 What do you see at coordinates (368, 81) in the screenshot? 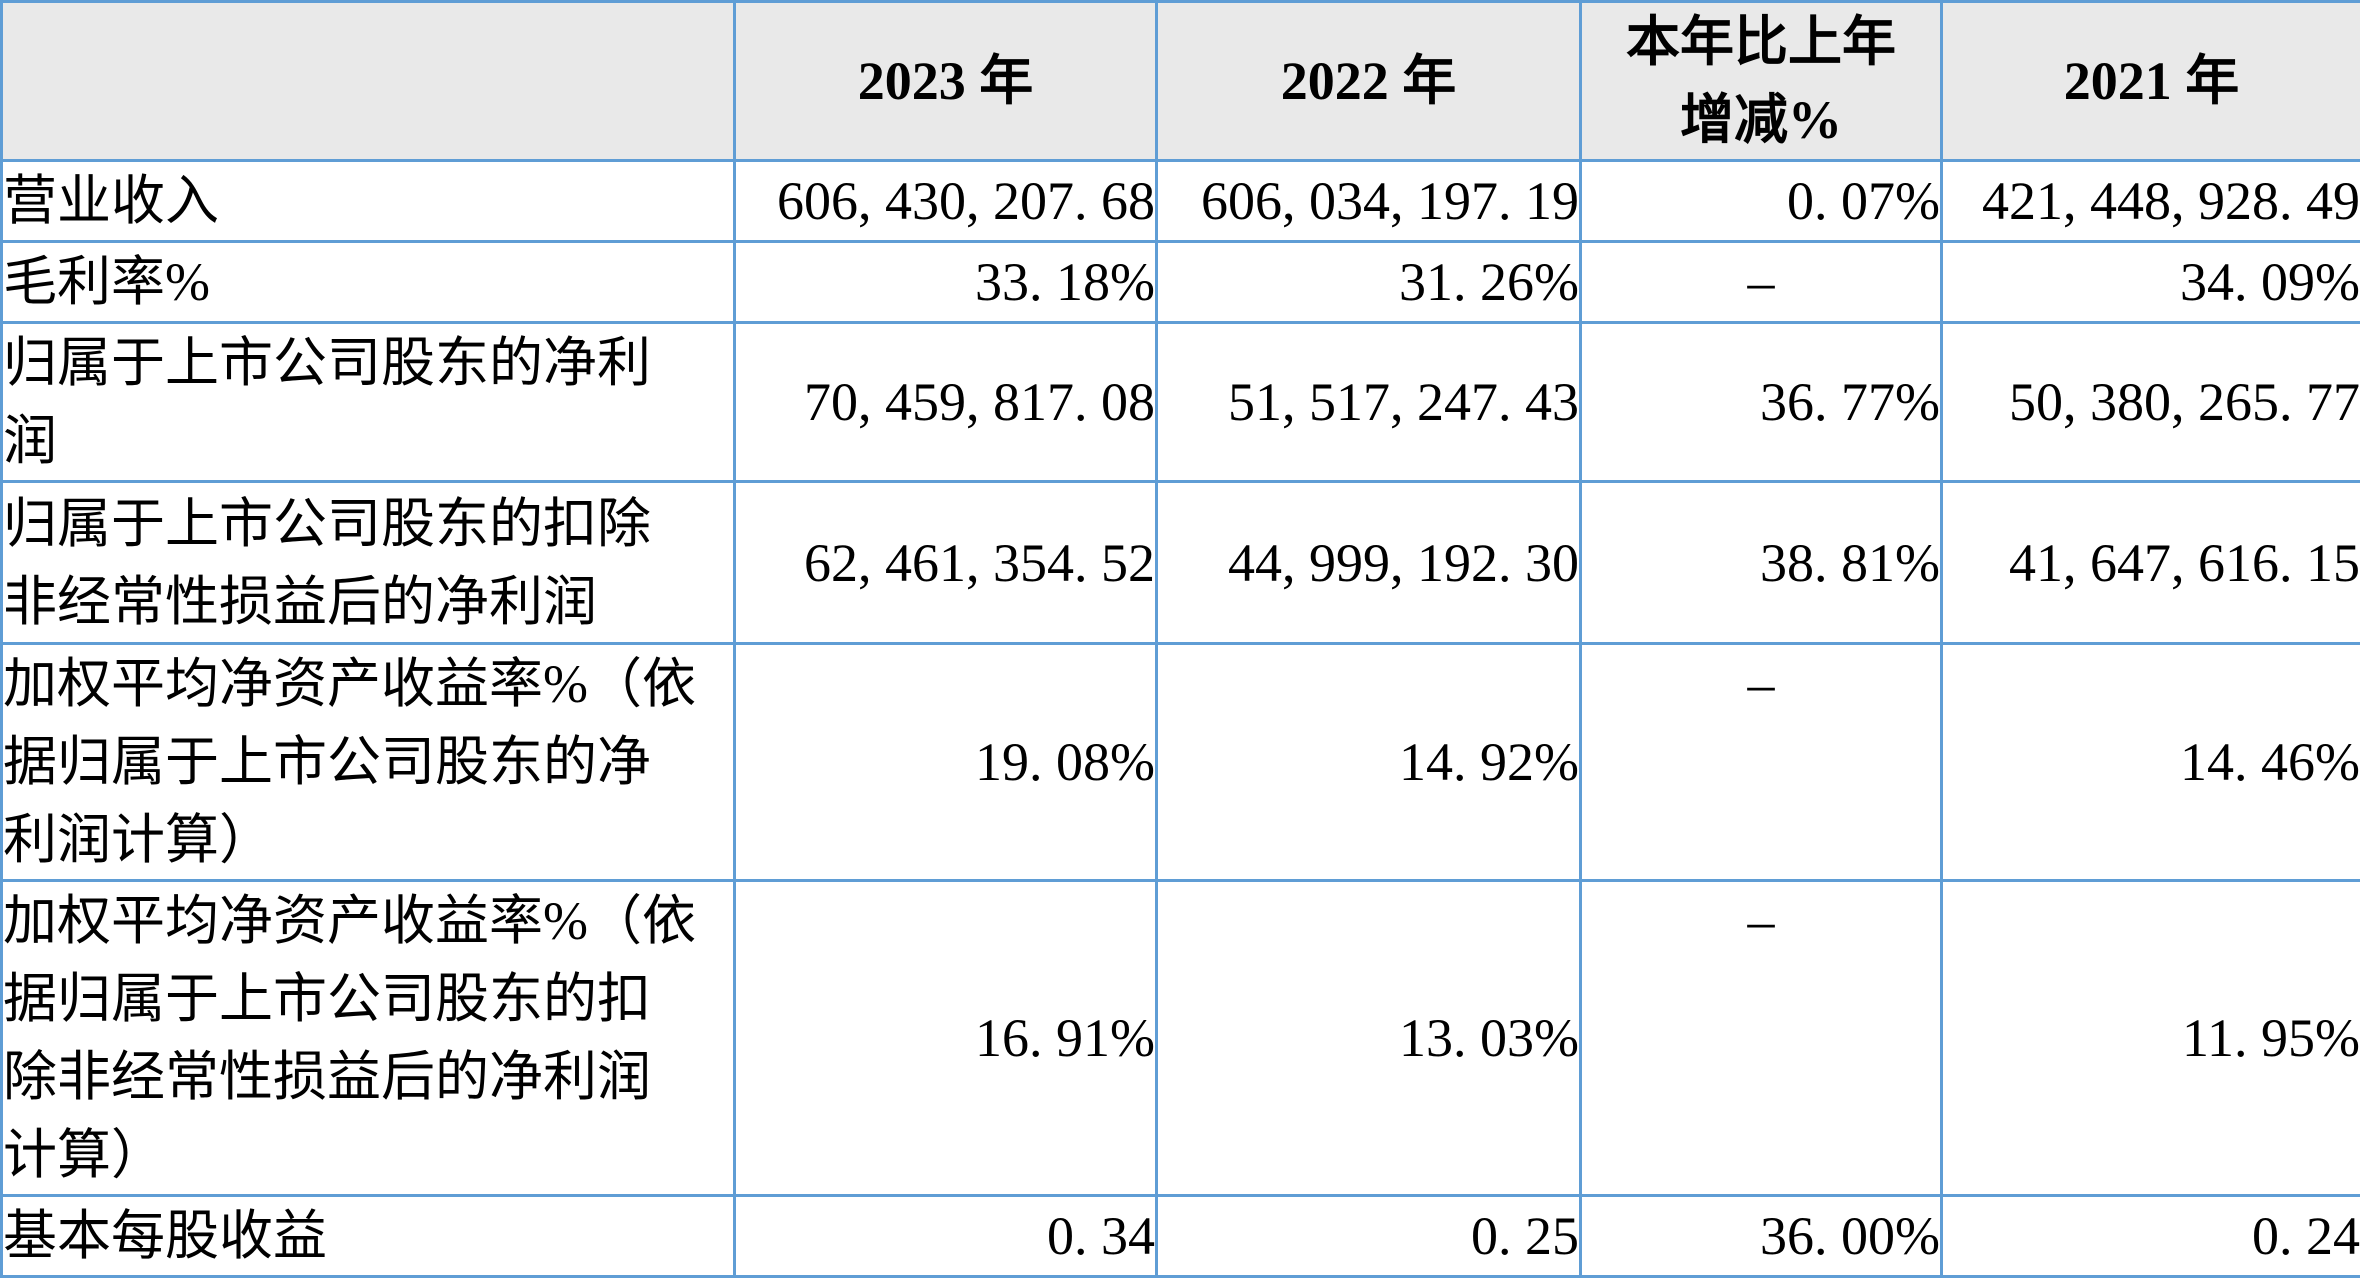
I see `metric-col-header` at bounding box center [368, 81].